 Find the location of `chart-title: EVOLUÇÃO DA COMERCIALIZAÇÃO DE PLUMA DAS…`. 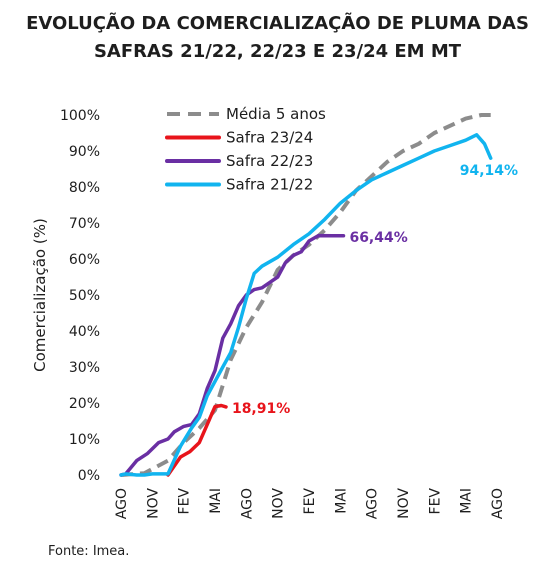

chart-title: EVOLUÇÃO DA COMERCIALIZAÇÃO DE PLUMA DAS… is located at coordinates (277, 38).